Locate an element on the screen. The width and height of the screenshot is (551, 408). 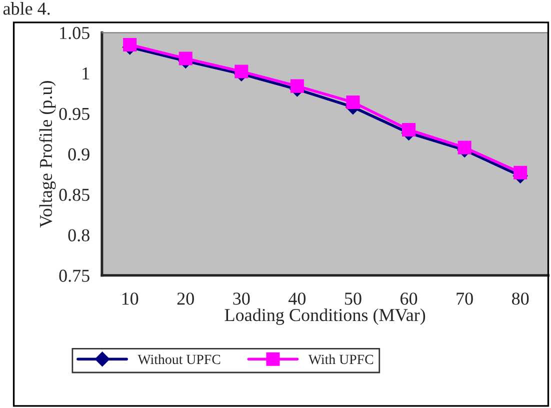
legend-label: With UPFC is located at coordinates (341, 359).